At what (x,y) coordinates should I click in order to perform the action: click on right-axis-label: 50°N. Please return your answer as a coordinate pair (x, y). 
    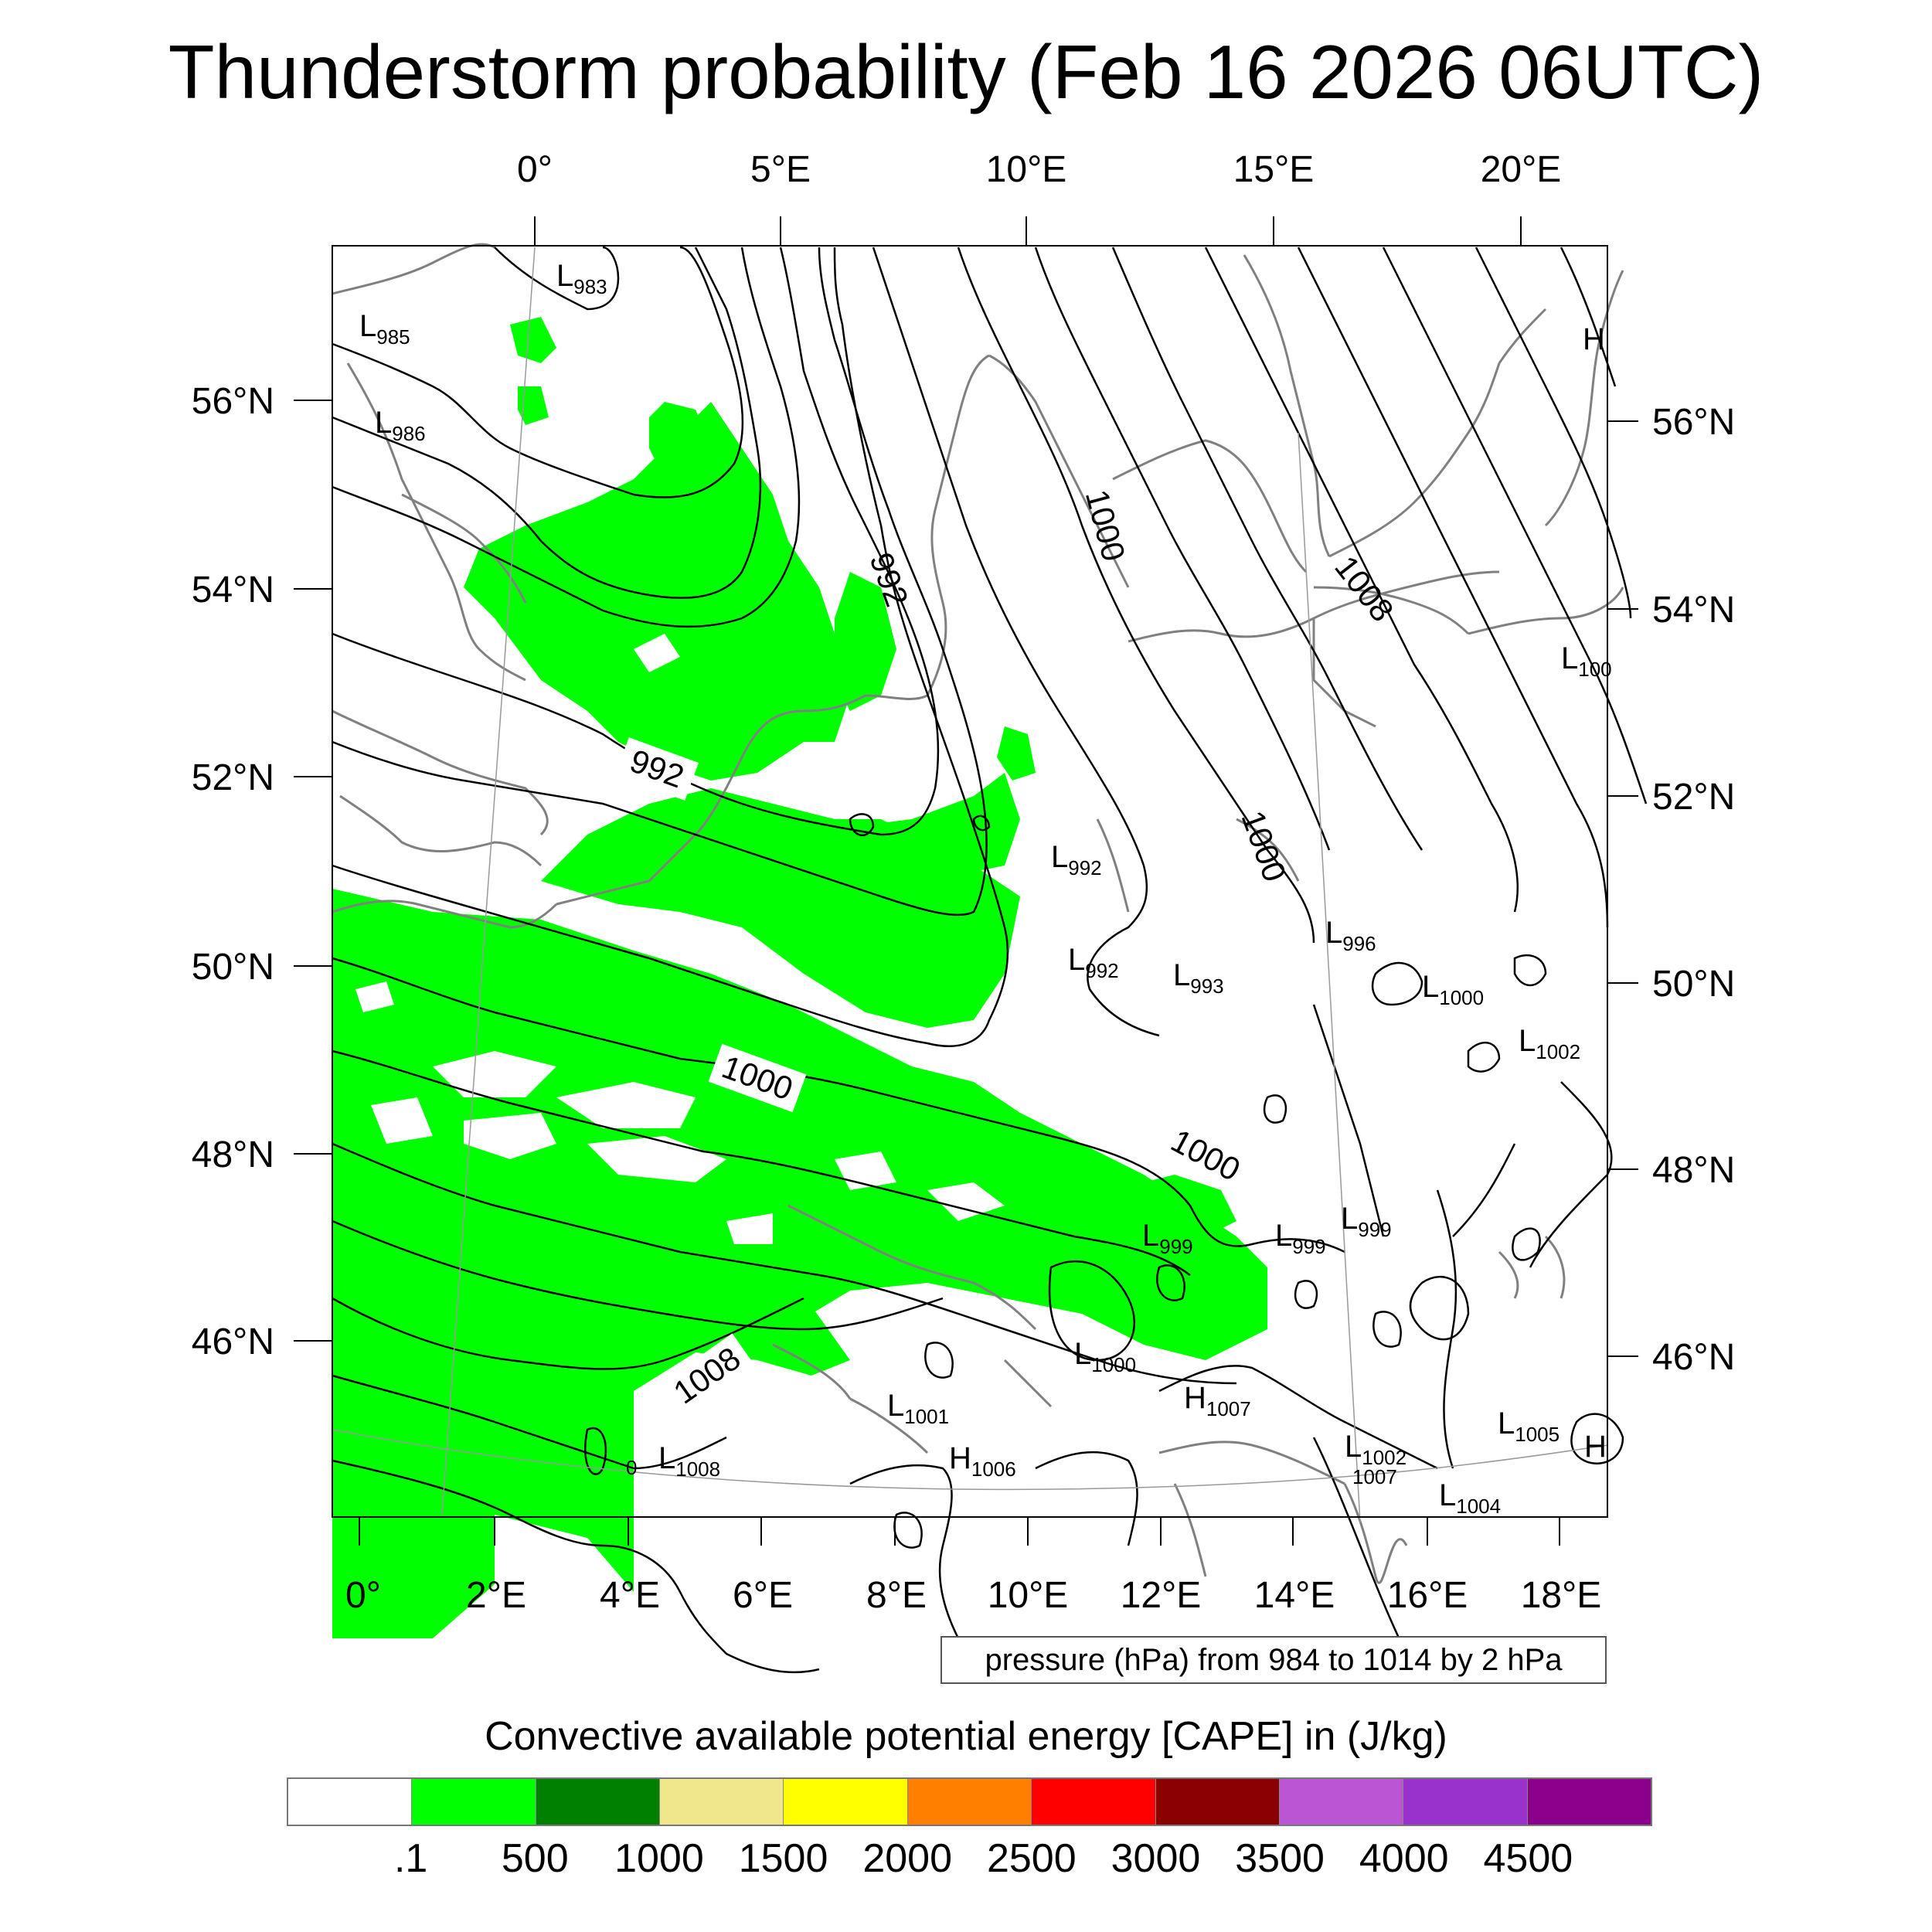
    Looking at the image, I should click on (1694, 985).